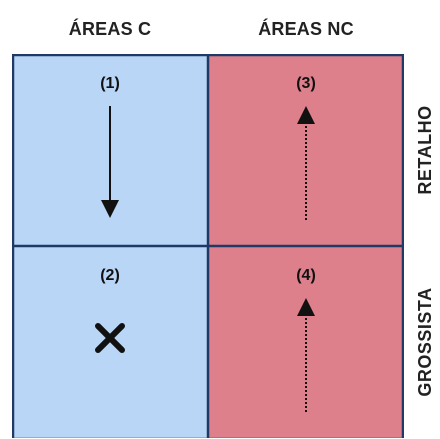 This screenshot has width=440, height=439. What do you see at coordinates (425, 150) in the screenshot?
I see `row-label-retalho: RETALHO` at bounding box center [425, 150].